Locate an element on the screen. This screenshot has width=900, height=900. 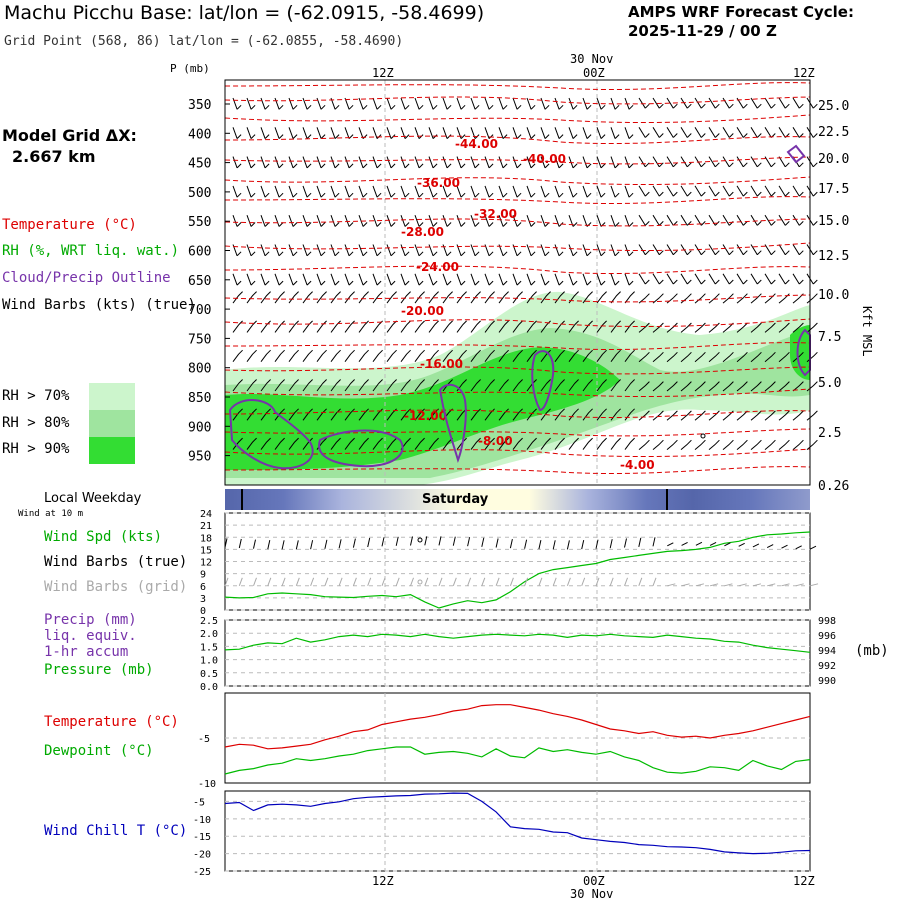
precip-legend-3: 1-hr accum is located at coordinates (86, 652).